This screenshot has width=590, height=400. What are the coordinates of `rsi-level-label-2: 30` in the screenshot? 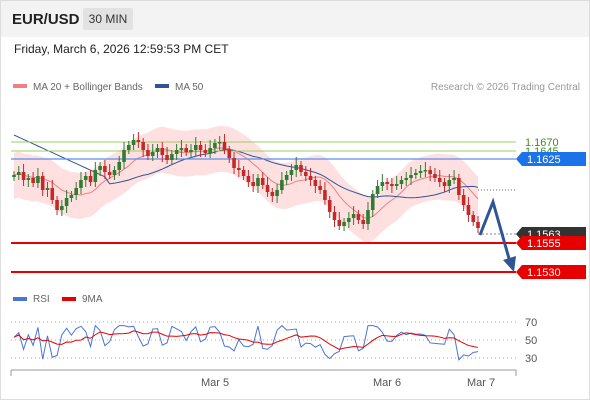 It's located at (531, 359).